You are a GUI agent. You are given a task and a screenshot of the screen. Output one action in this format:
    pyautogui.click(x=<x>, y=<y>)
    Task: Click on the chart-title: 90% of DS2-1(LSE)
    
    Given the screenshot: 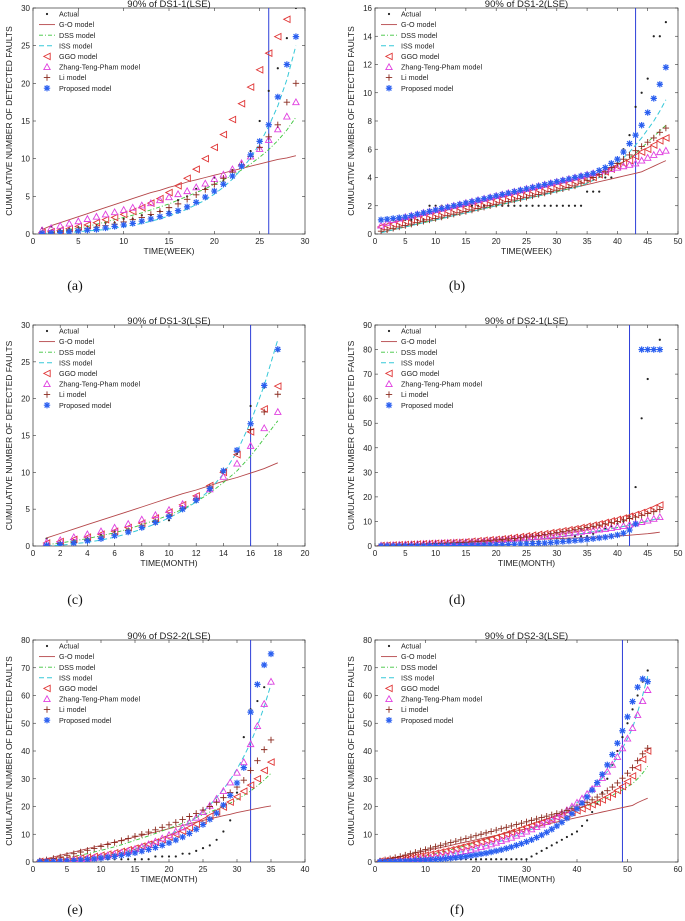 What is the action you would take?
    pyautogui.click(x=526, y=321)
    